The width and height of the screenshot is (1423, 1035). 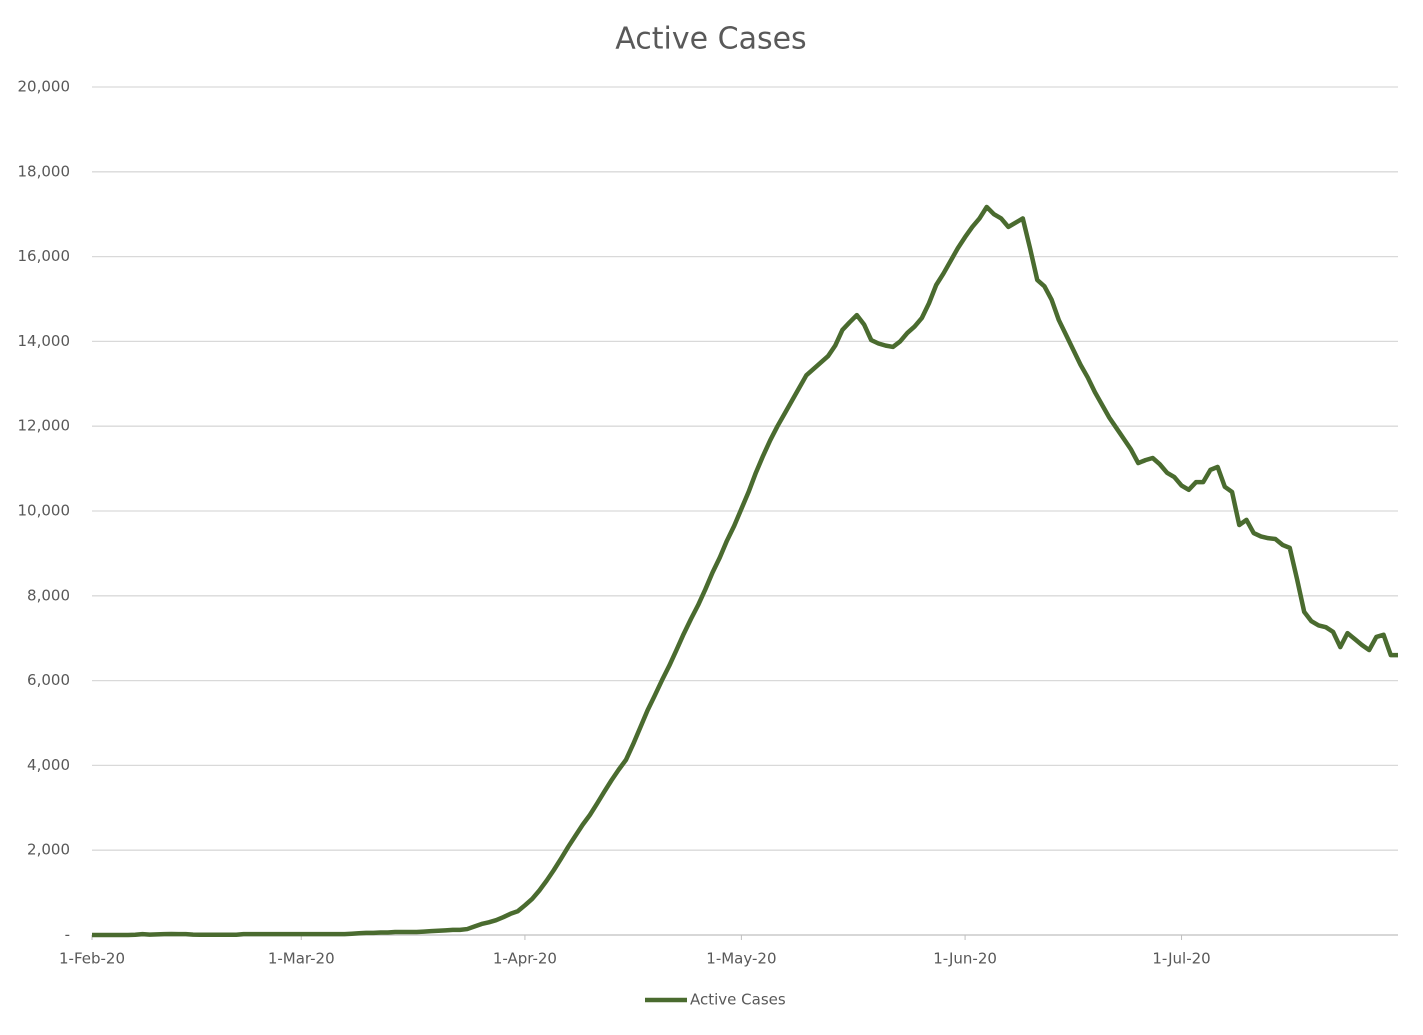 I want to click on x-tick-label: 1-Feb-20, so click(x=92, y=959).